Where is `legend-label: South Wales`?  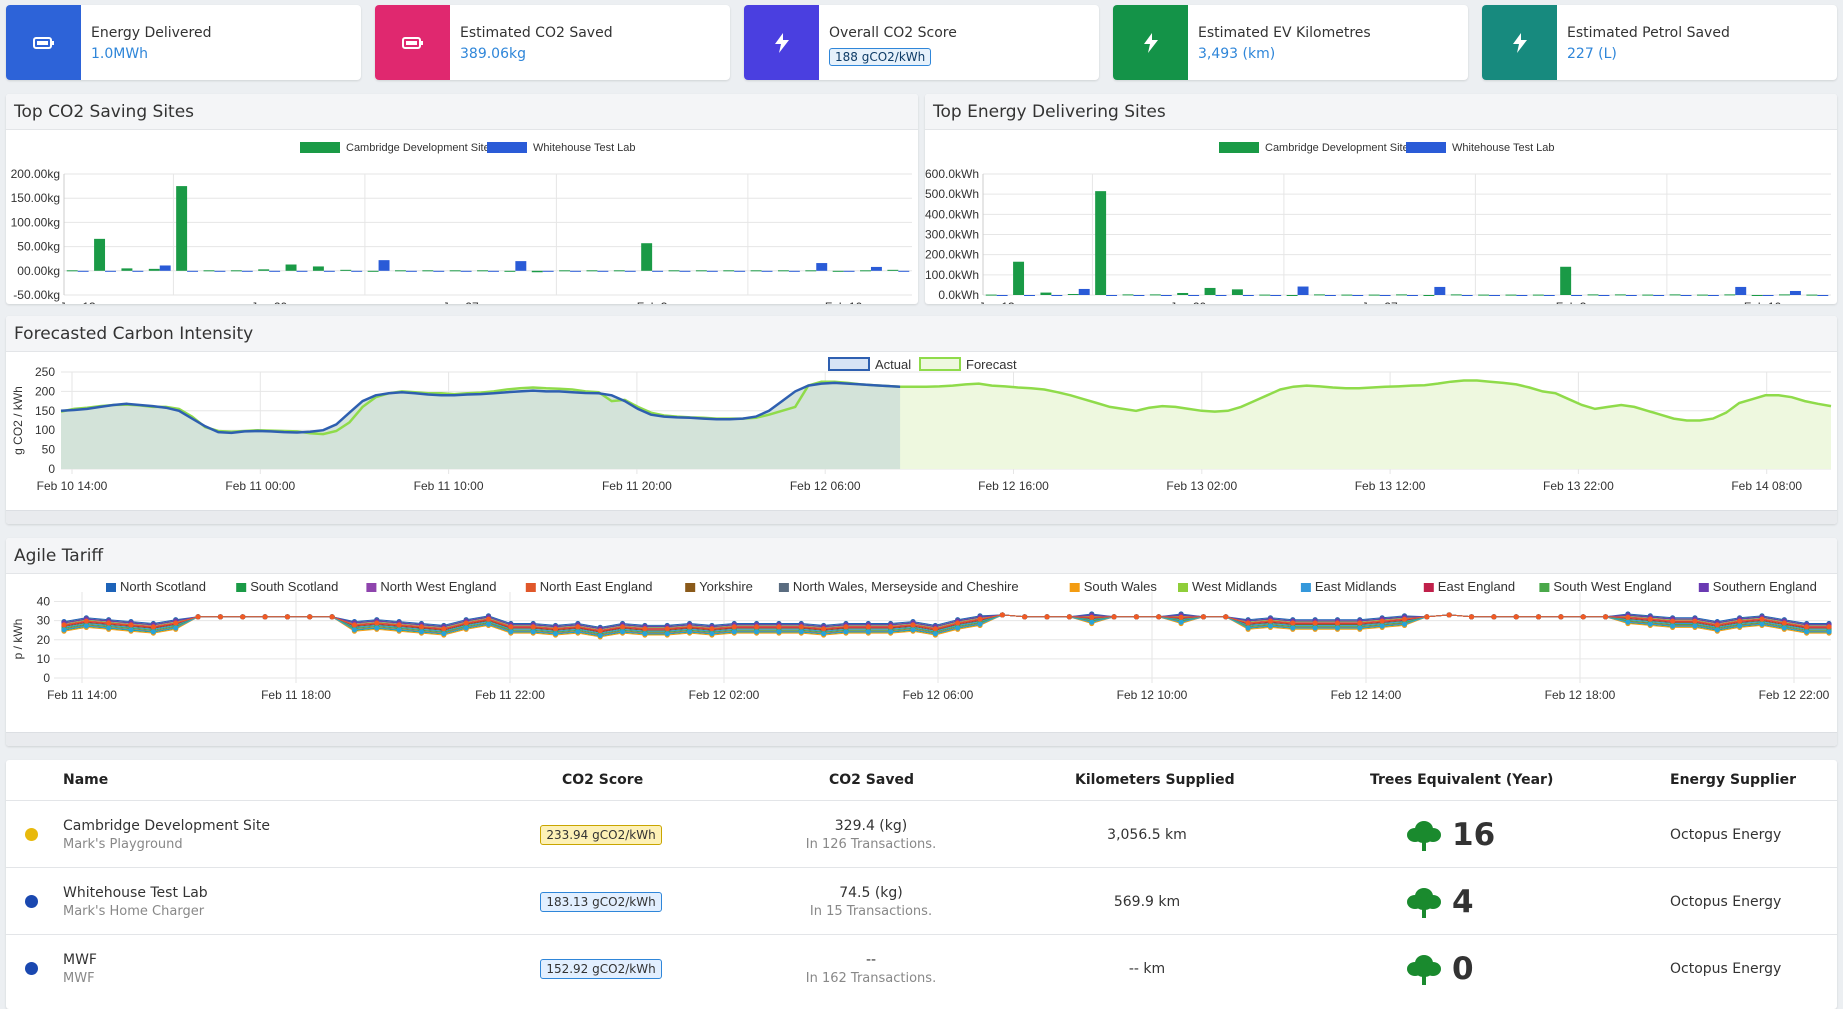
legend-label: South Wales is located at coordinates (1121, 586).